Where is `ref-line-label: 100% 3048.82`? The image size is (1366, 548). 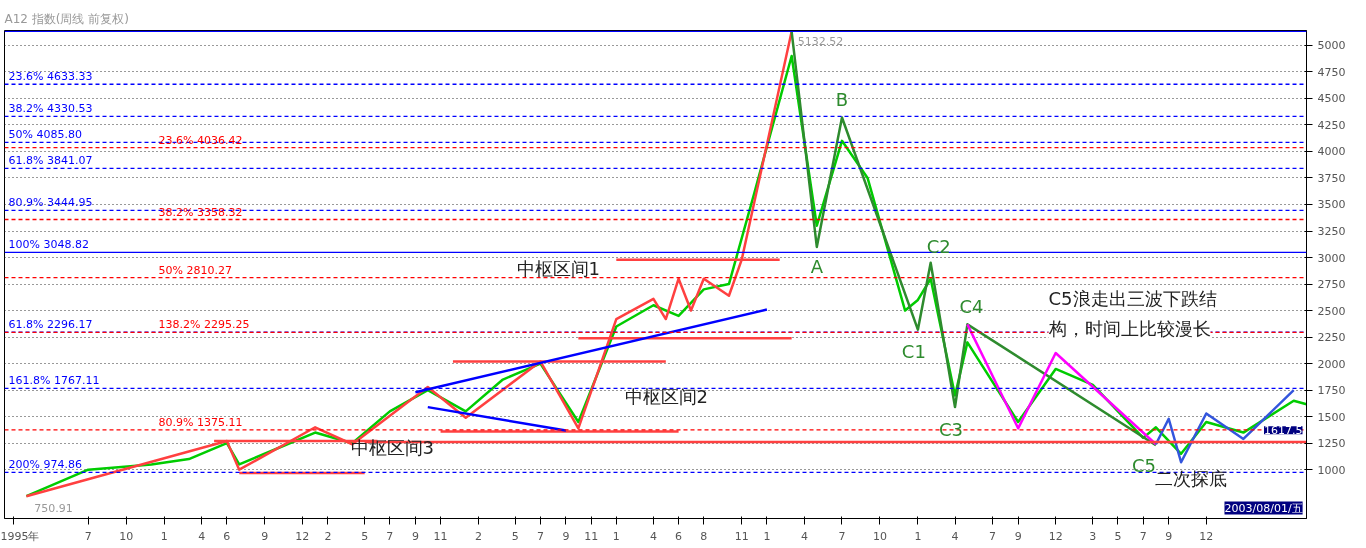
ref-line-label: 100% 3048.82 is located at coordinates (48, 245).